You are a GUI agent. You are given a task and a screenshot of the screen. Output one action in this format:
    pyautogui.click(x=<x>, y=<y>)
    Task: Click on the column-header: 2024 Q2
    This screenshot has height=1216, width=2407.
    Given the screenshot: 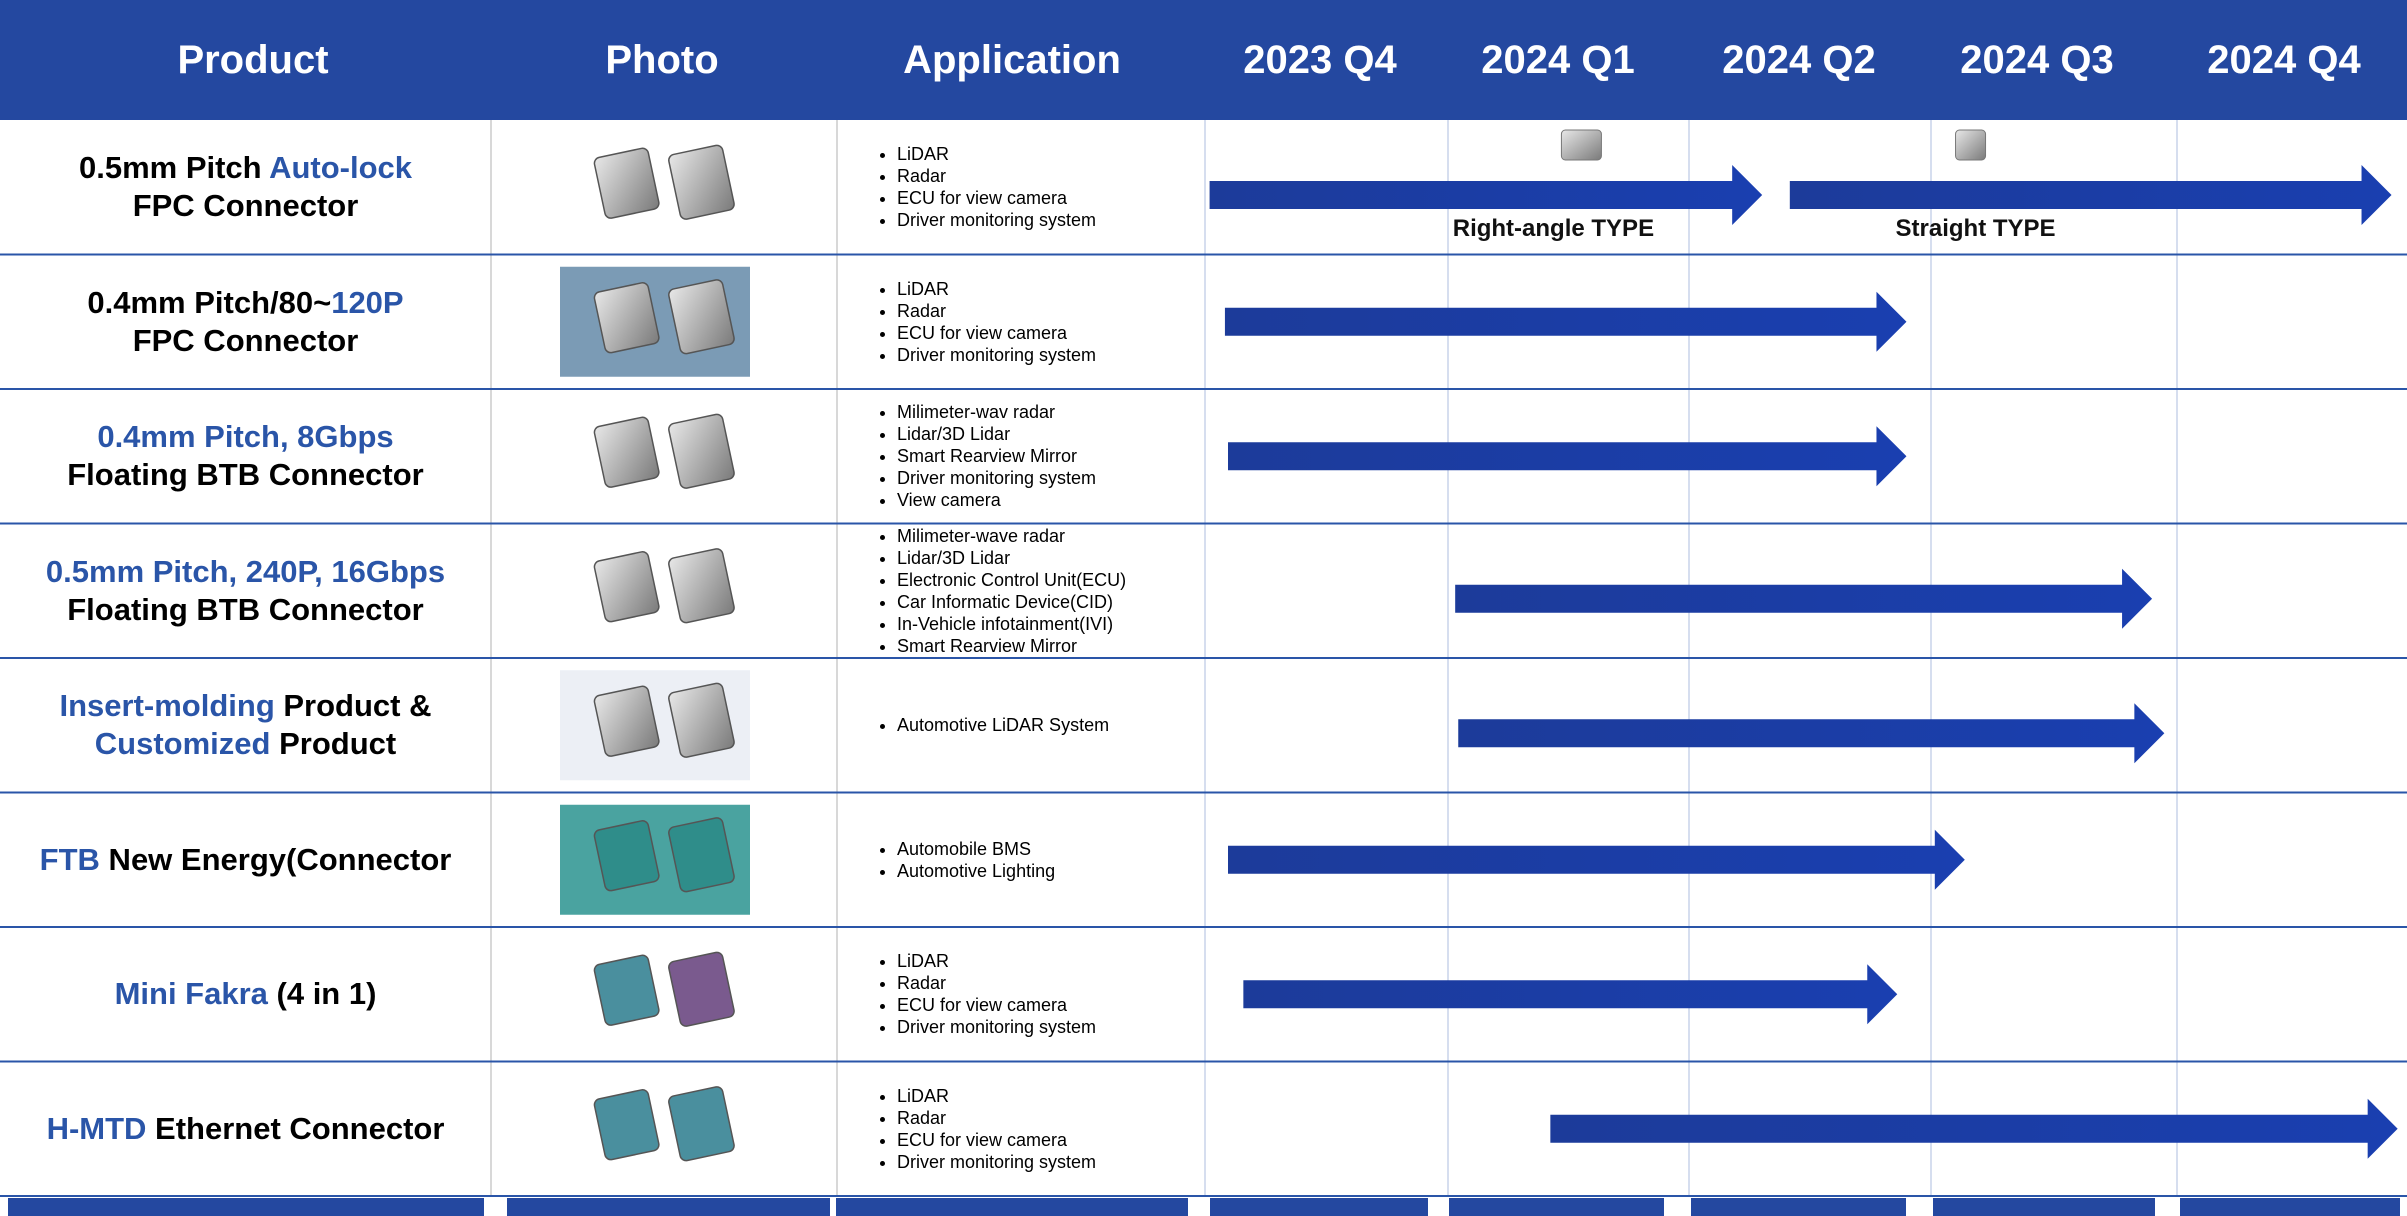 What is the action you would take?
    pyautogui.click(x=1799, y=59)
    